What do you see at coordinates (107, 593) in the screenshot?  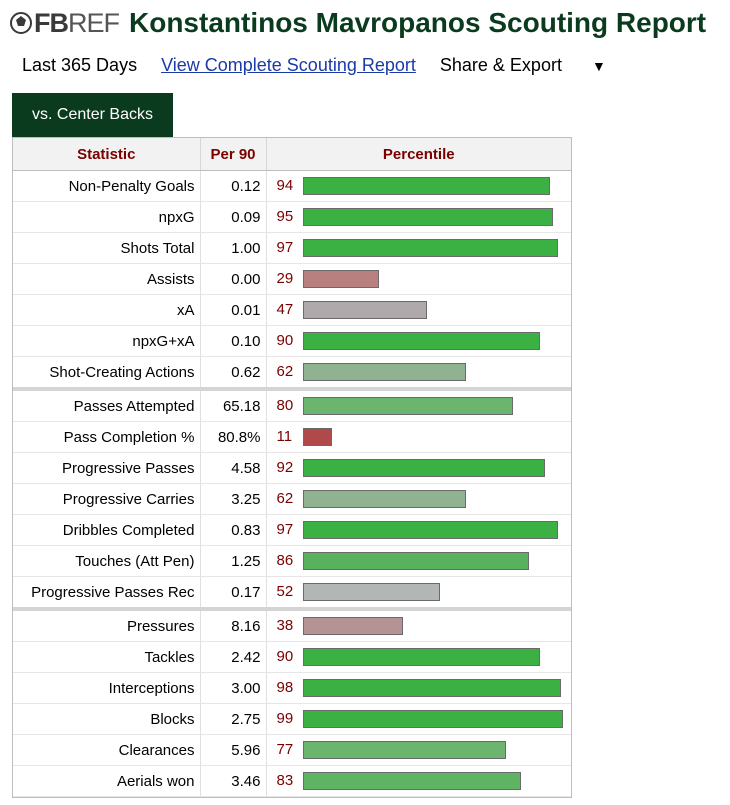 I see `stat-name: Progressive Passes Rec` at bounding box center [107, 593].